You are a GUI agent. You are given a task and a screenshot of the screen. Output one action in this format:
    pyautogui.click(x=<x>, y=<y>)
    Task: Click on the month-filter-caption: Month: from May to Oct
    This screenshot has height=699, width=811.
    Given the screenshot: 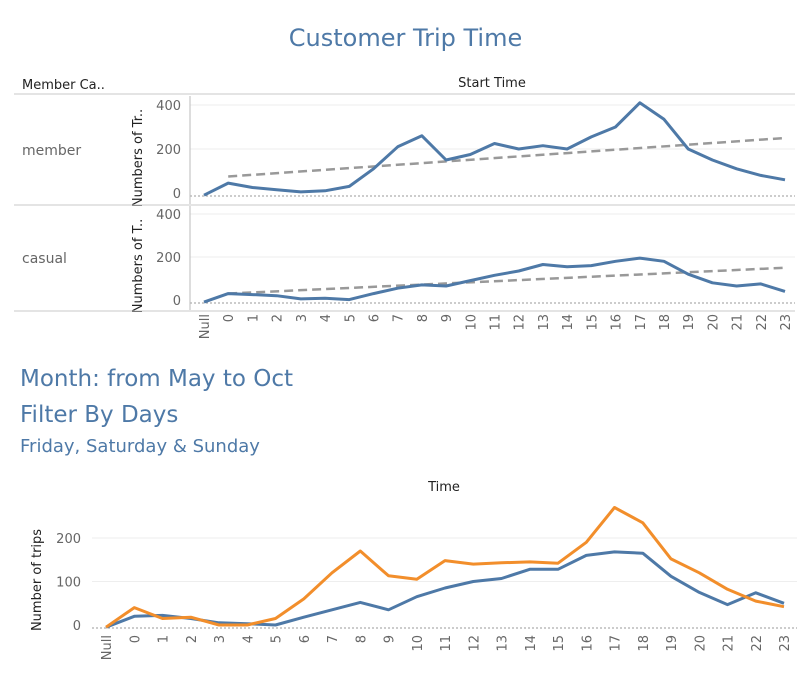 What is the action you would take?
    pyautogui.click(x=157, y=379)
    